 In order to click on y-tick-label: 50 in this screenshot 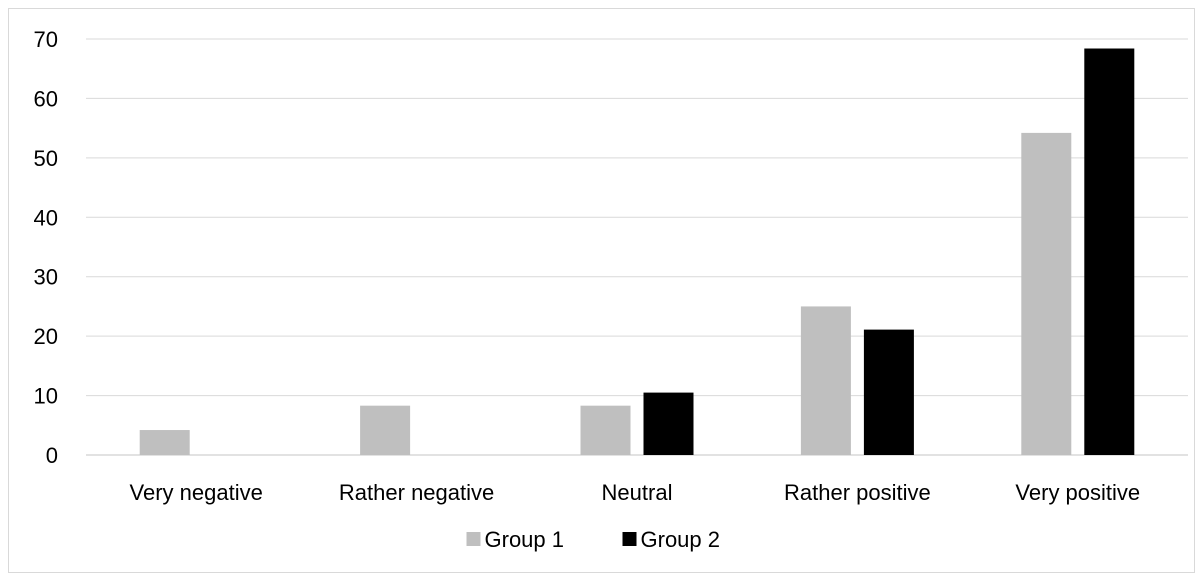, I will do `click(46, 158)`.